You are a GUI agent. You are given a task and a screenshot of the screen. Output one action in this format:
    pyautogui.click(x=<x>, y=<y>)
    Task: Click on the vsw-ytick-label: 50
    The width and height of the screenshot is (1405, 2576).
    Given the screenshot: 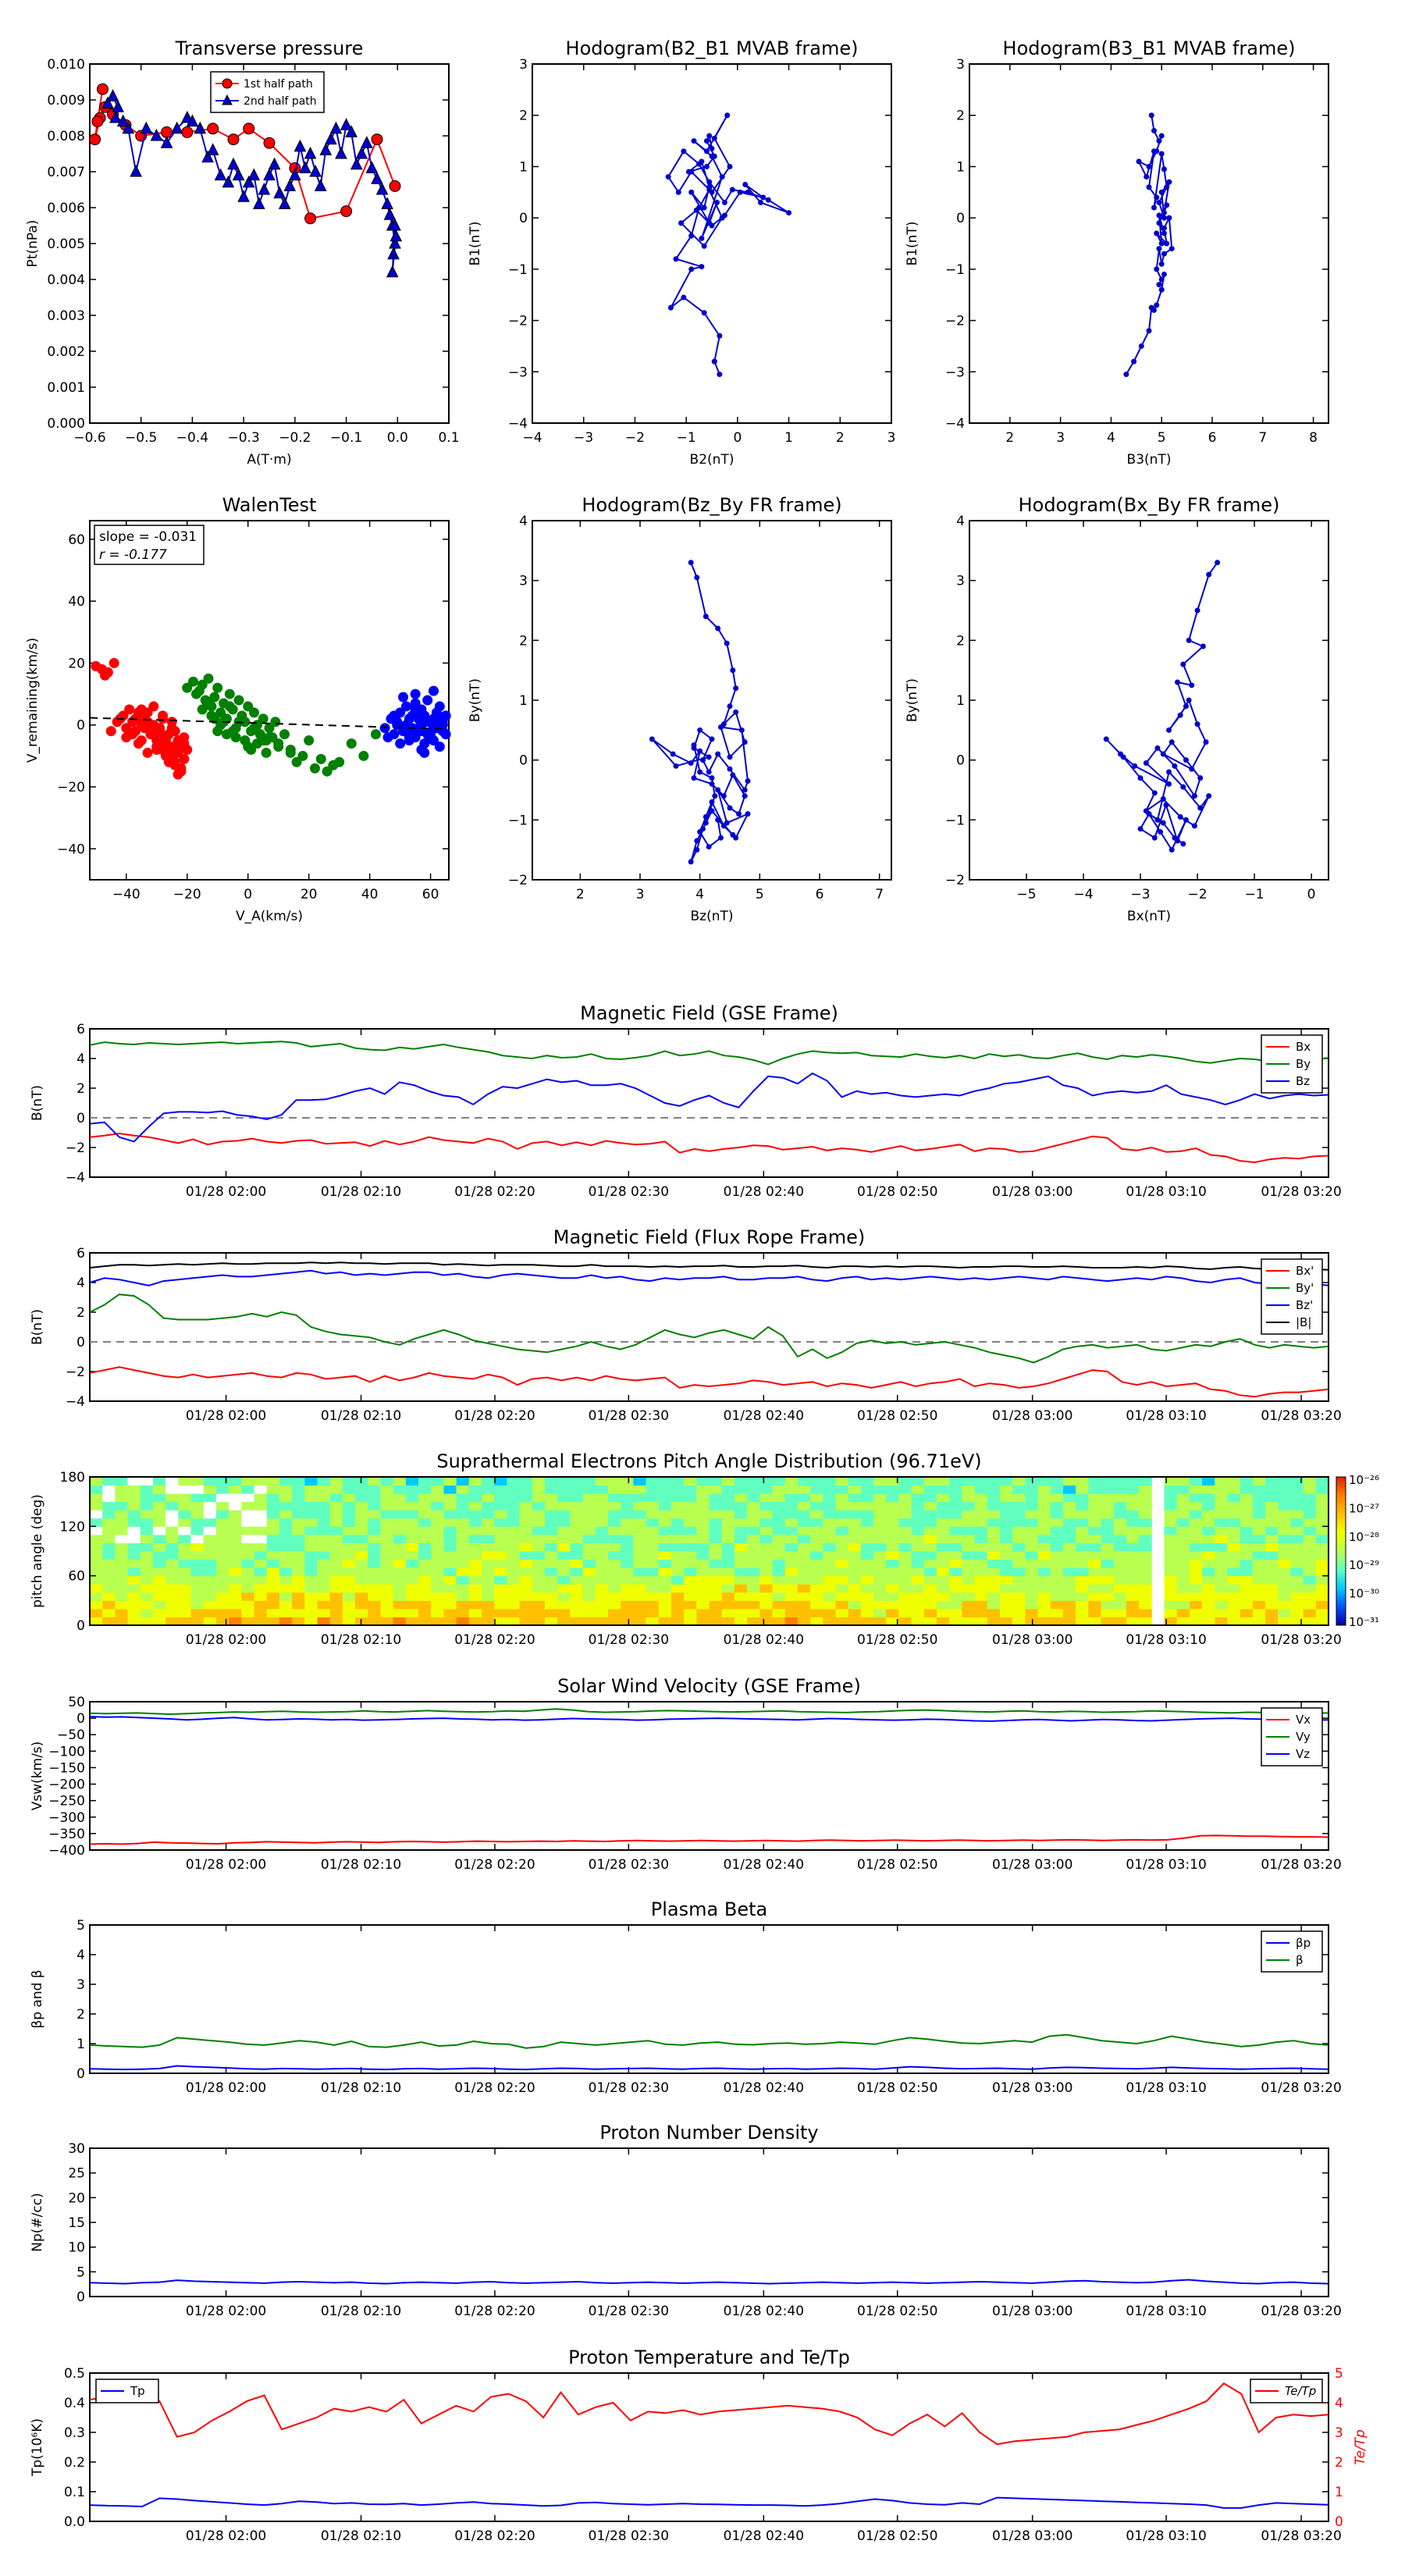 What is the action you would take?
    pyautogui.click(x=76, y=1702)
    